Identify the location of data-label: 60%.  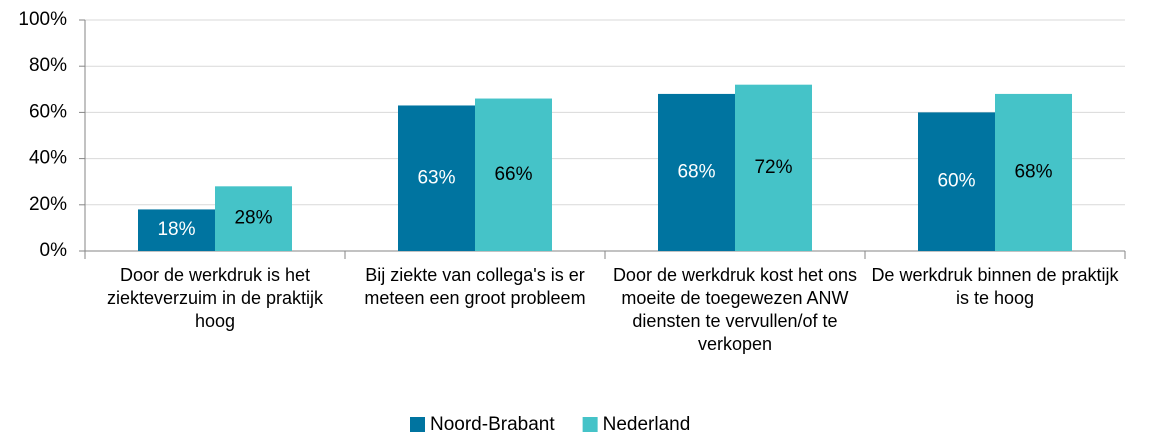
(956, 181).